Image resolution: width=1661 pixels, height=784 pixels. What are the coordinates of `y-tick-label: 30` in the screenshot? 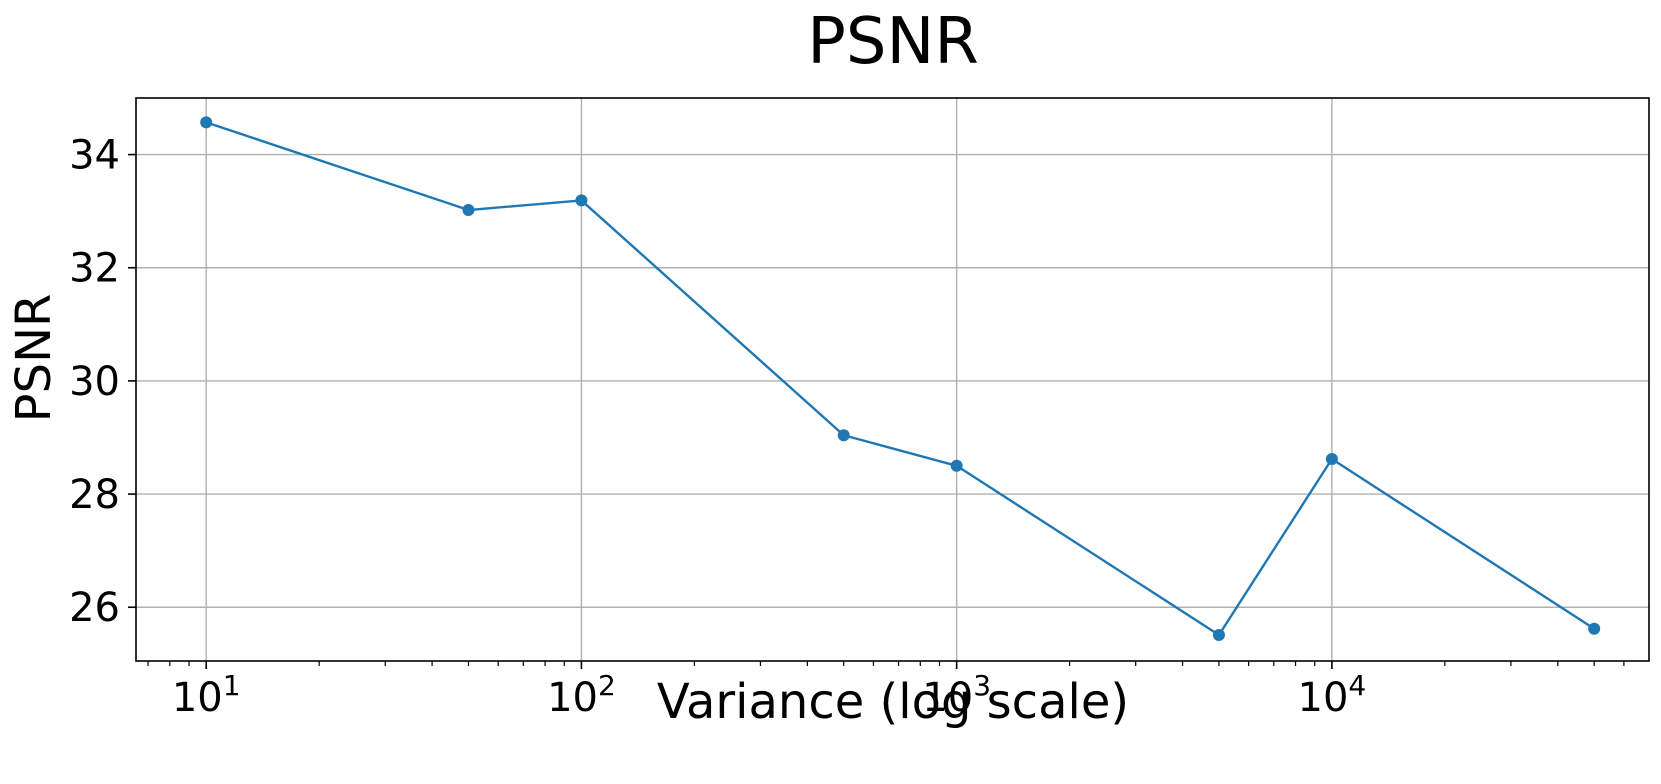 It's located at (94, 382).